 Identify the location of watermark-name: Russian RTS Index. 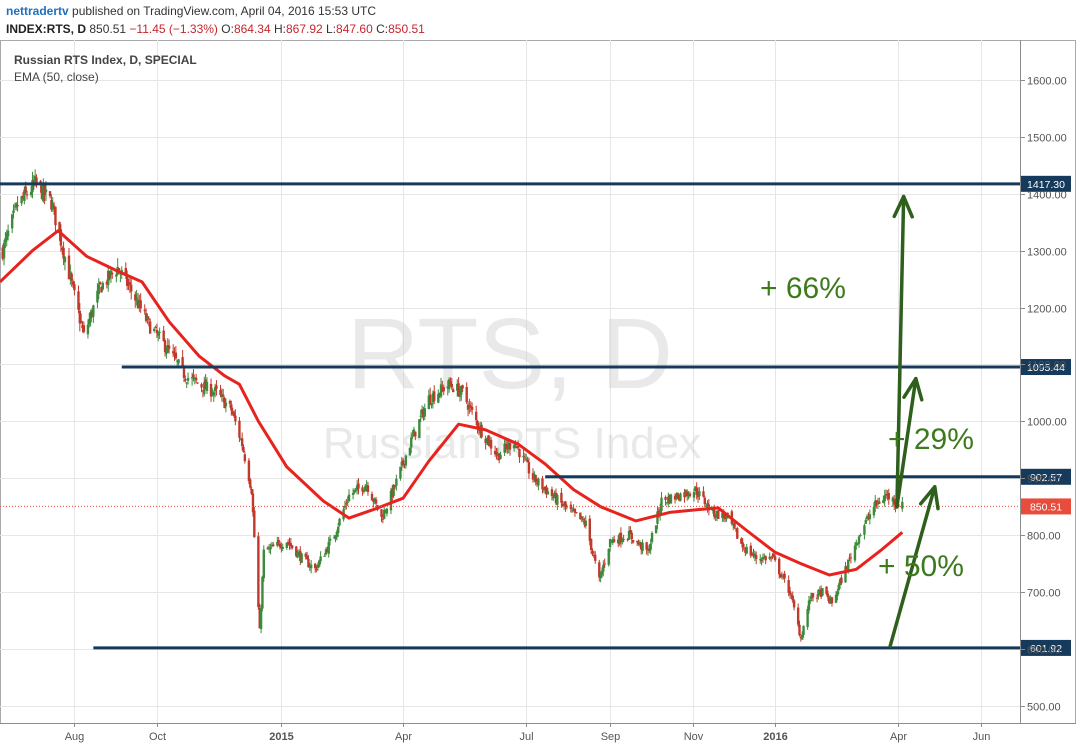
(512, 443).